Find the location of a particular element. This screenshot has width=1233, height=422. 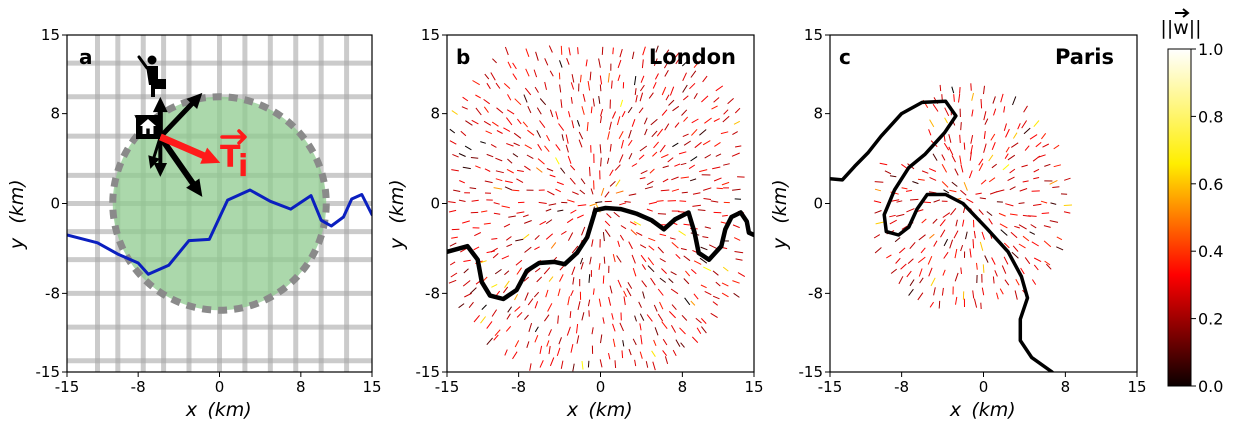

x-axis-unit: (km) is located at coordinates (993, 410).